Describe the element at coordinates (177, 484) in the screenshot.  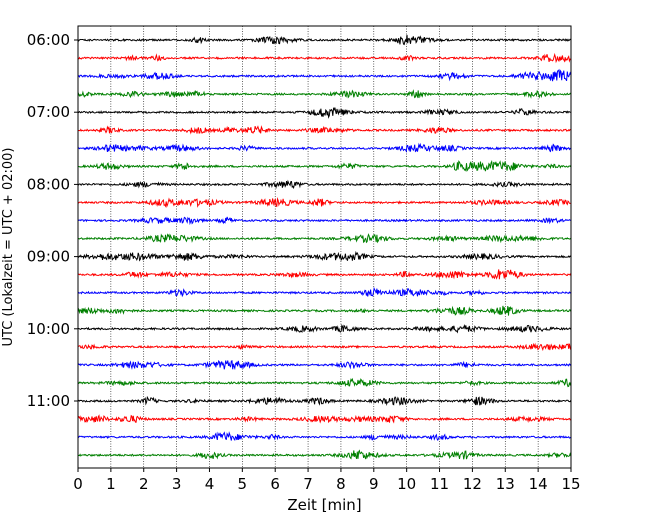
I see `x-tick-label: 3` at that location.